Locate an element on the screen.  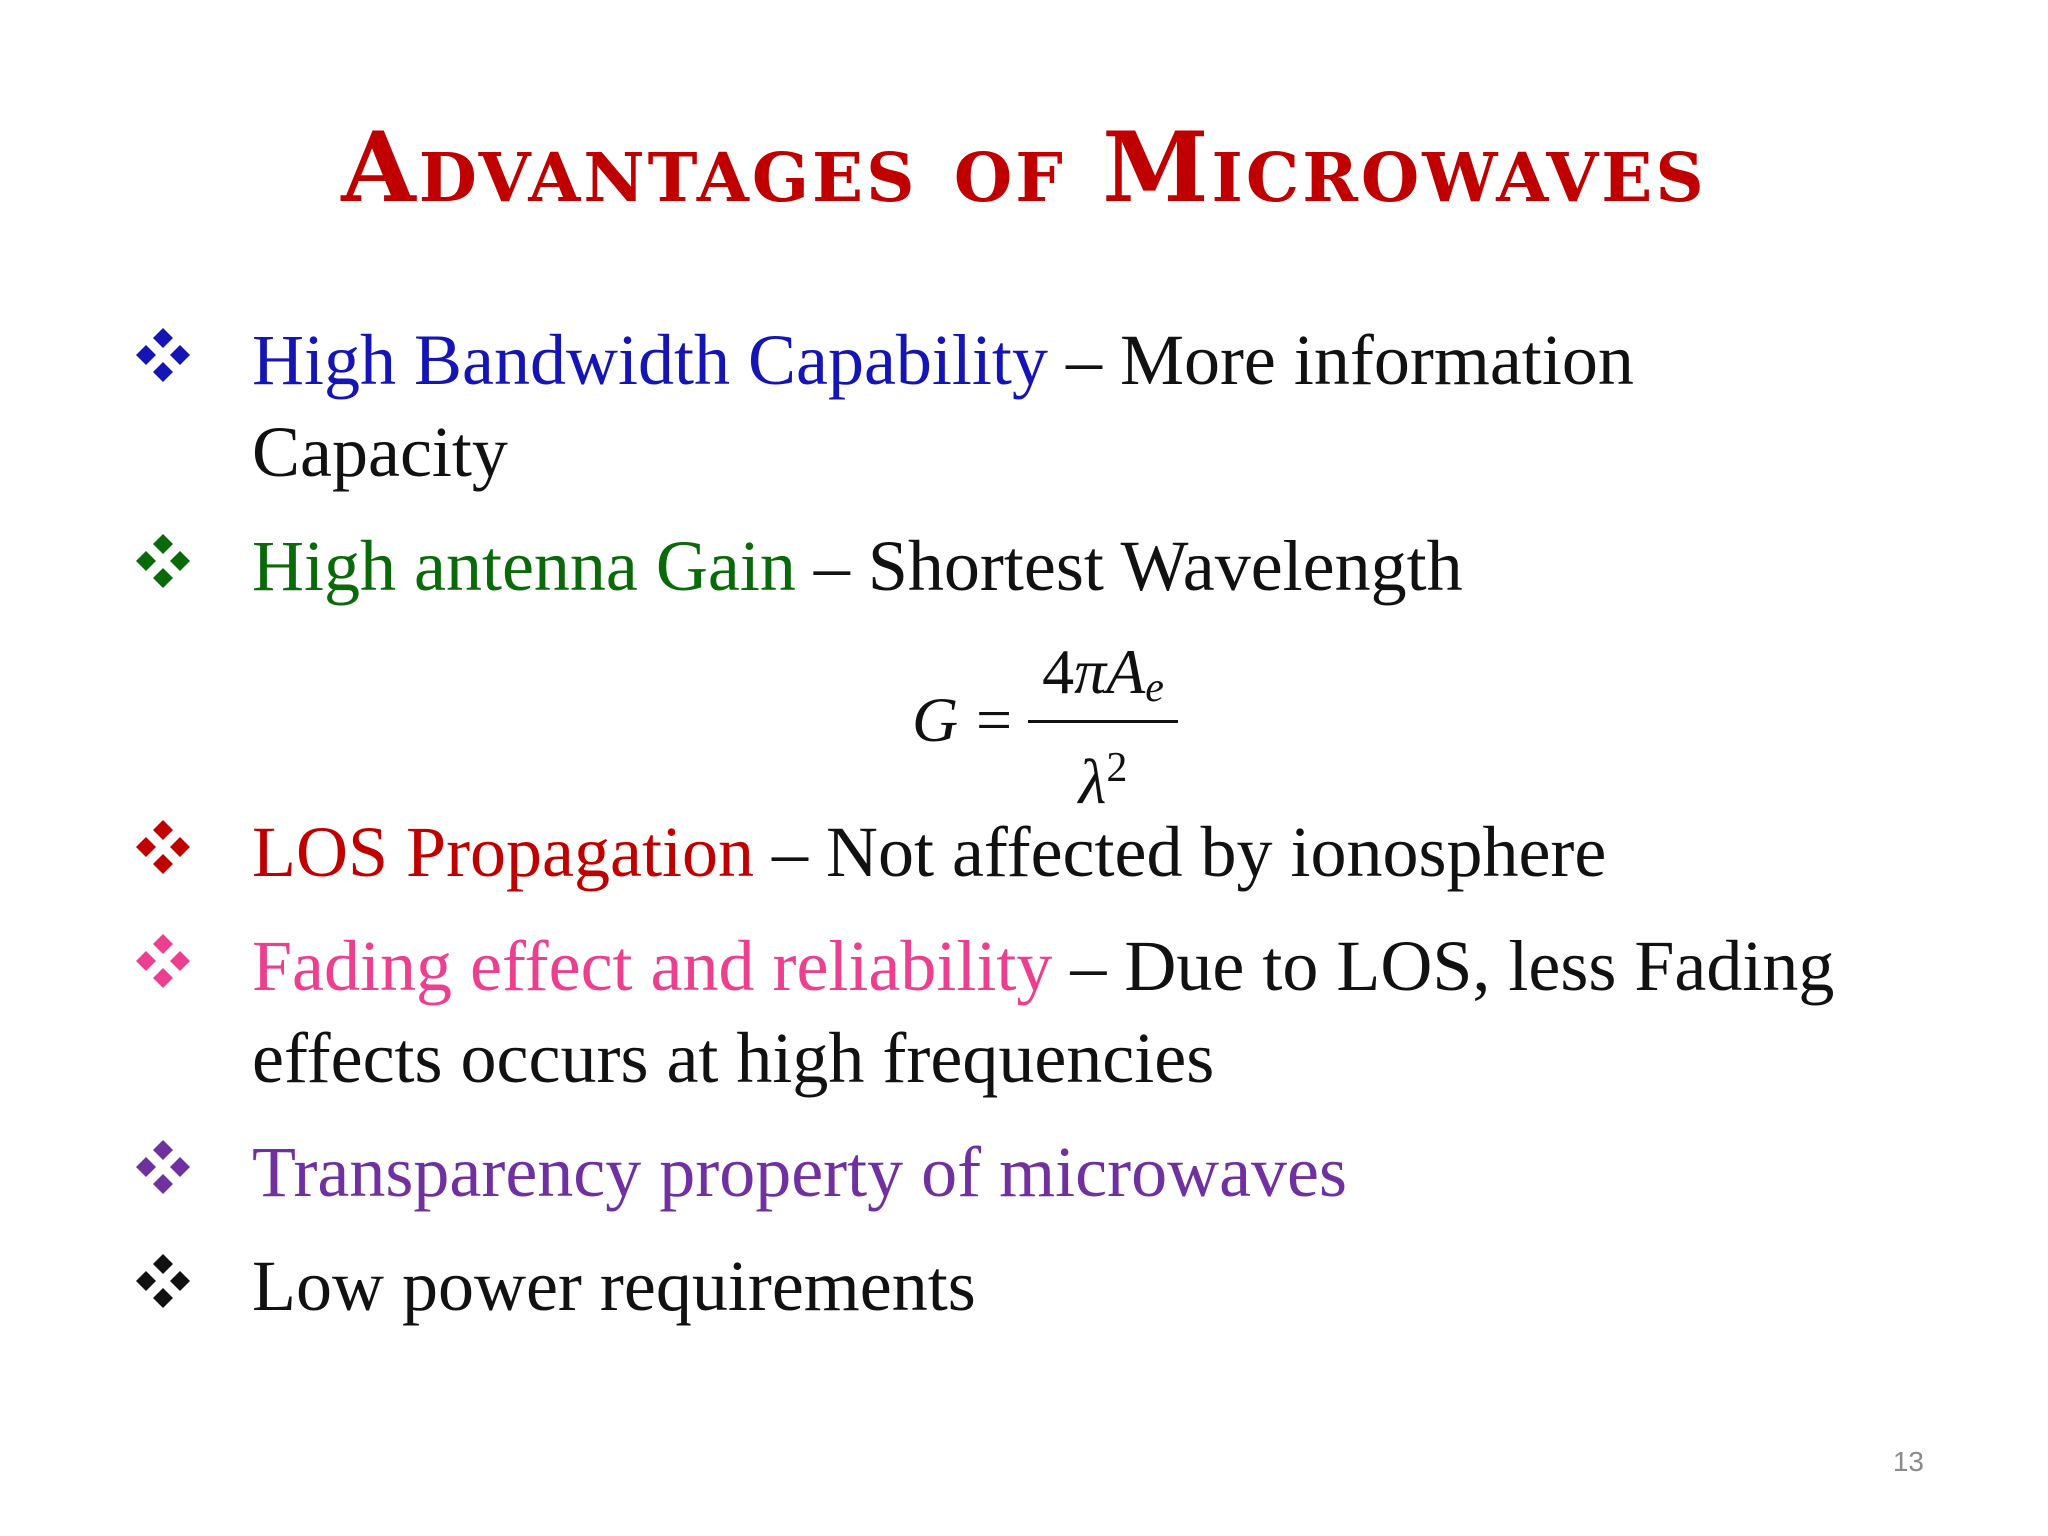
formula-lhs: G is located at coordinates (935, 719).